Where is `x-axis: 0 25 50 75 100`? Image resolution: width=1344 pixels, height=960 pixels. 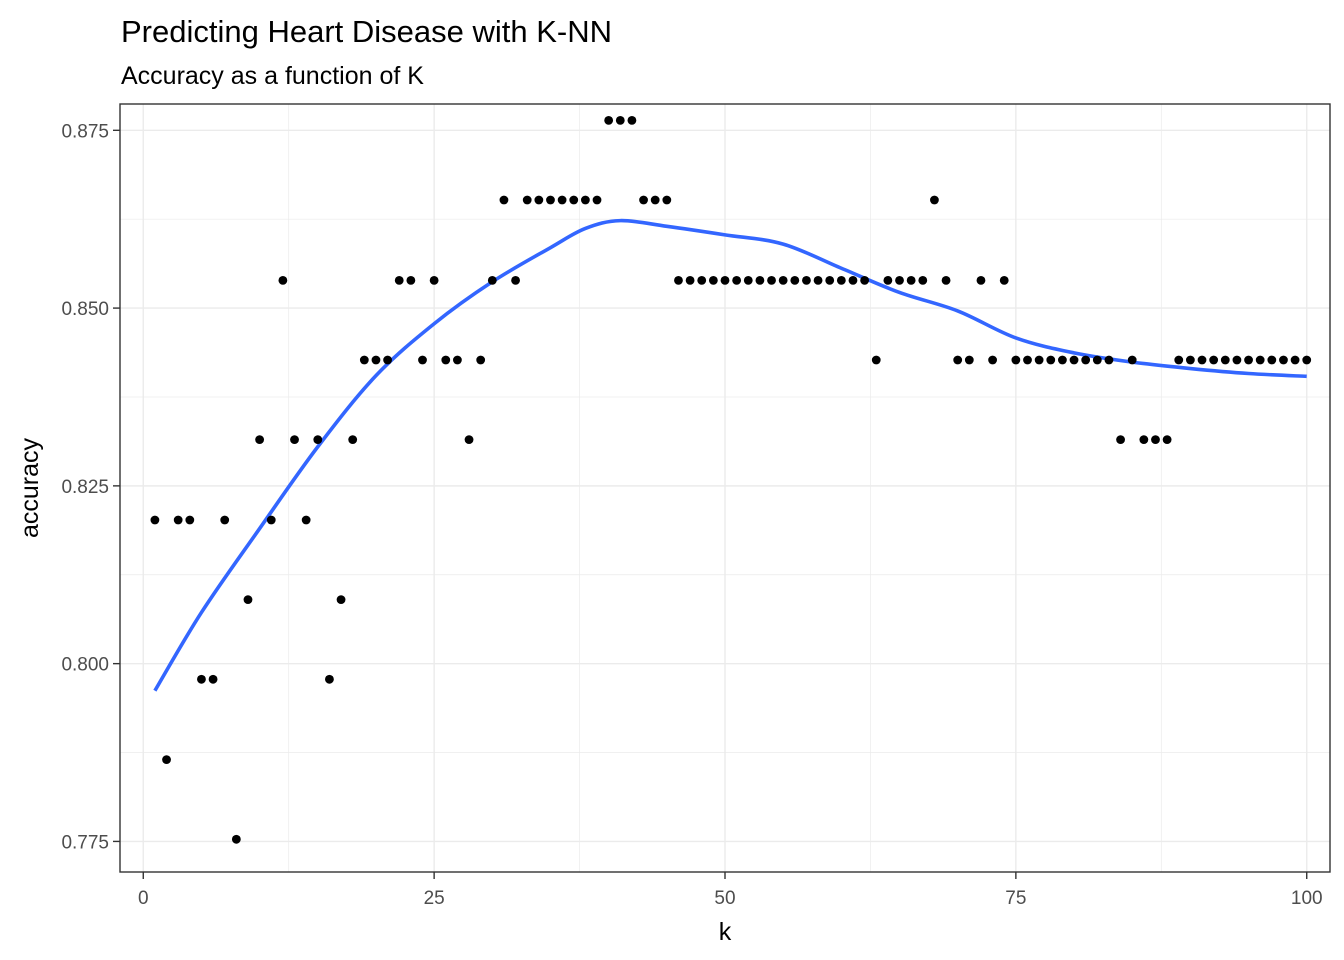
x-axis: 0 25 50 75 100 is located at coordinates (730, 890).